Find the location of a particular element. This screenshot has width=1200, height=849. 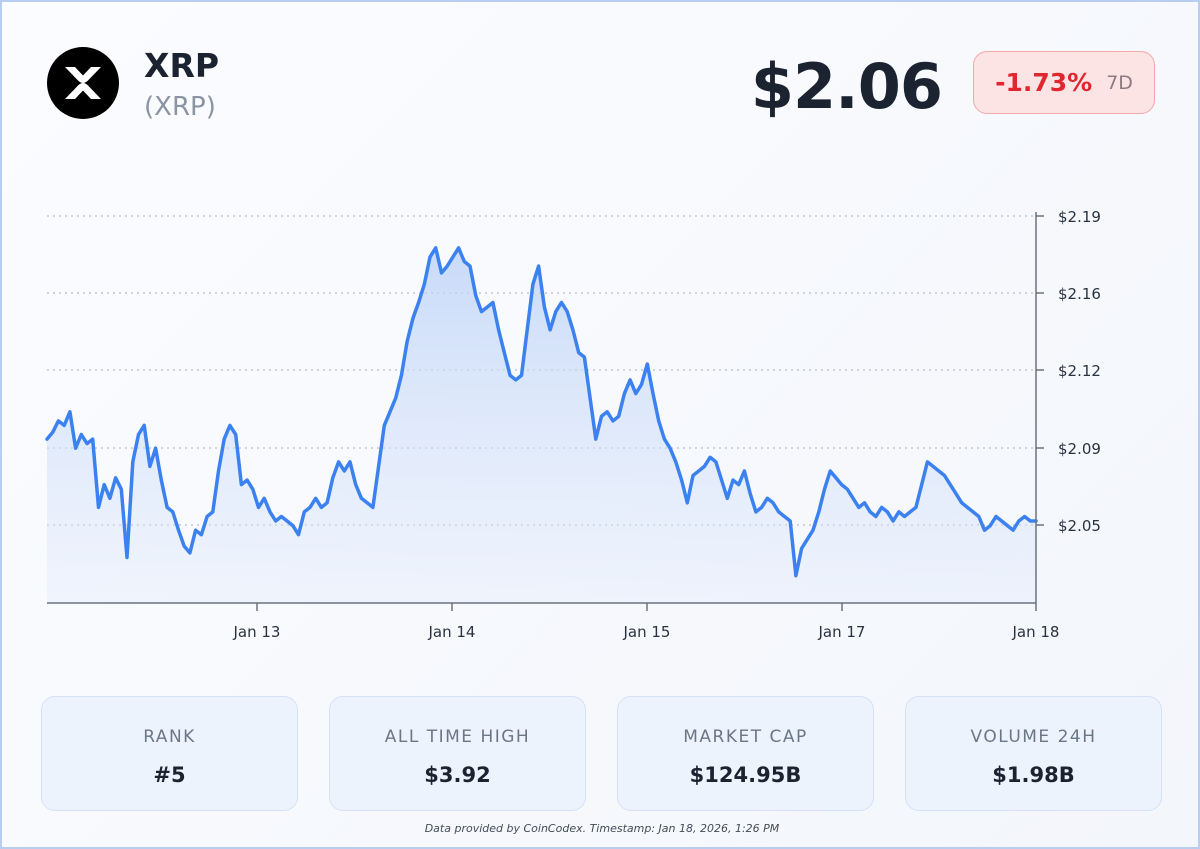

x-tick-label: Jan 13 is located at coordinates (257, 632).